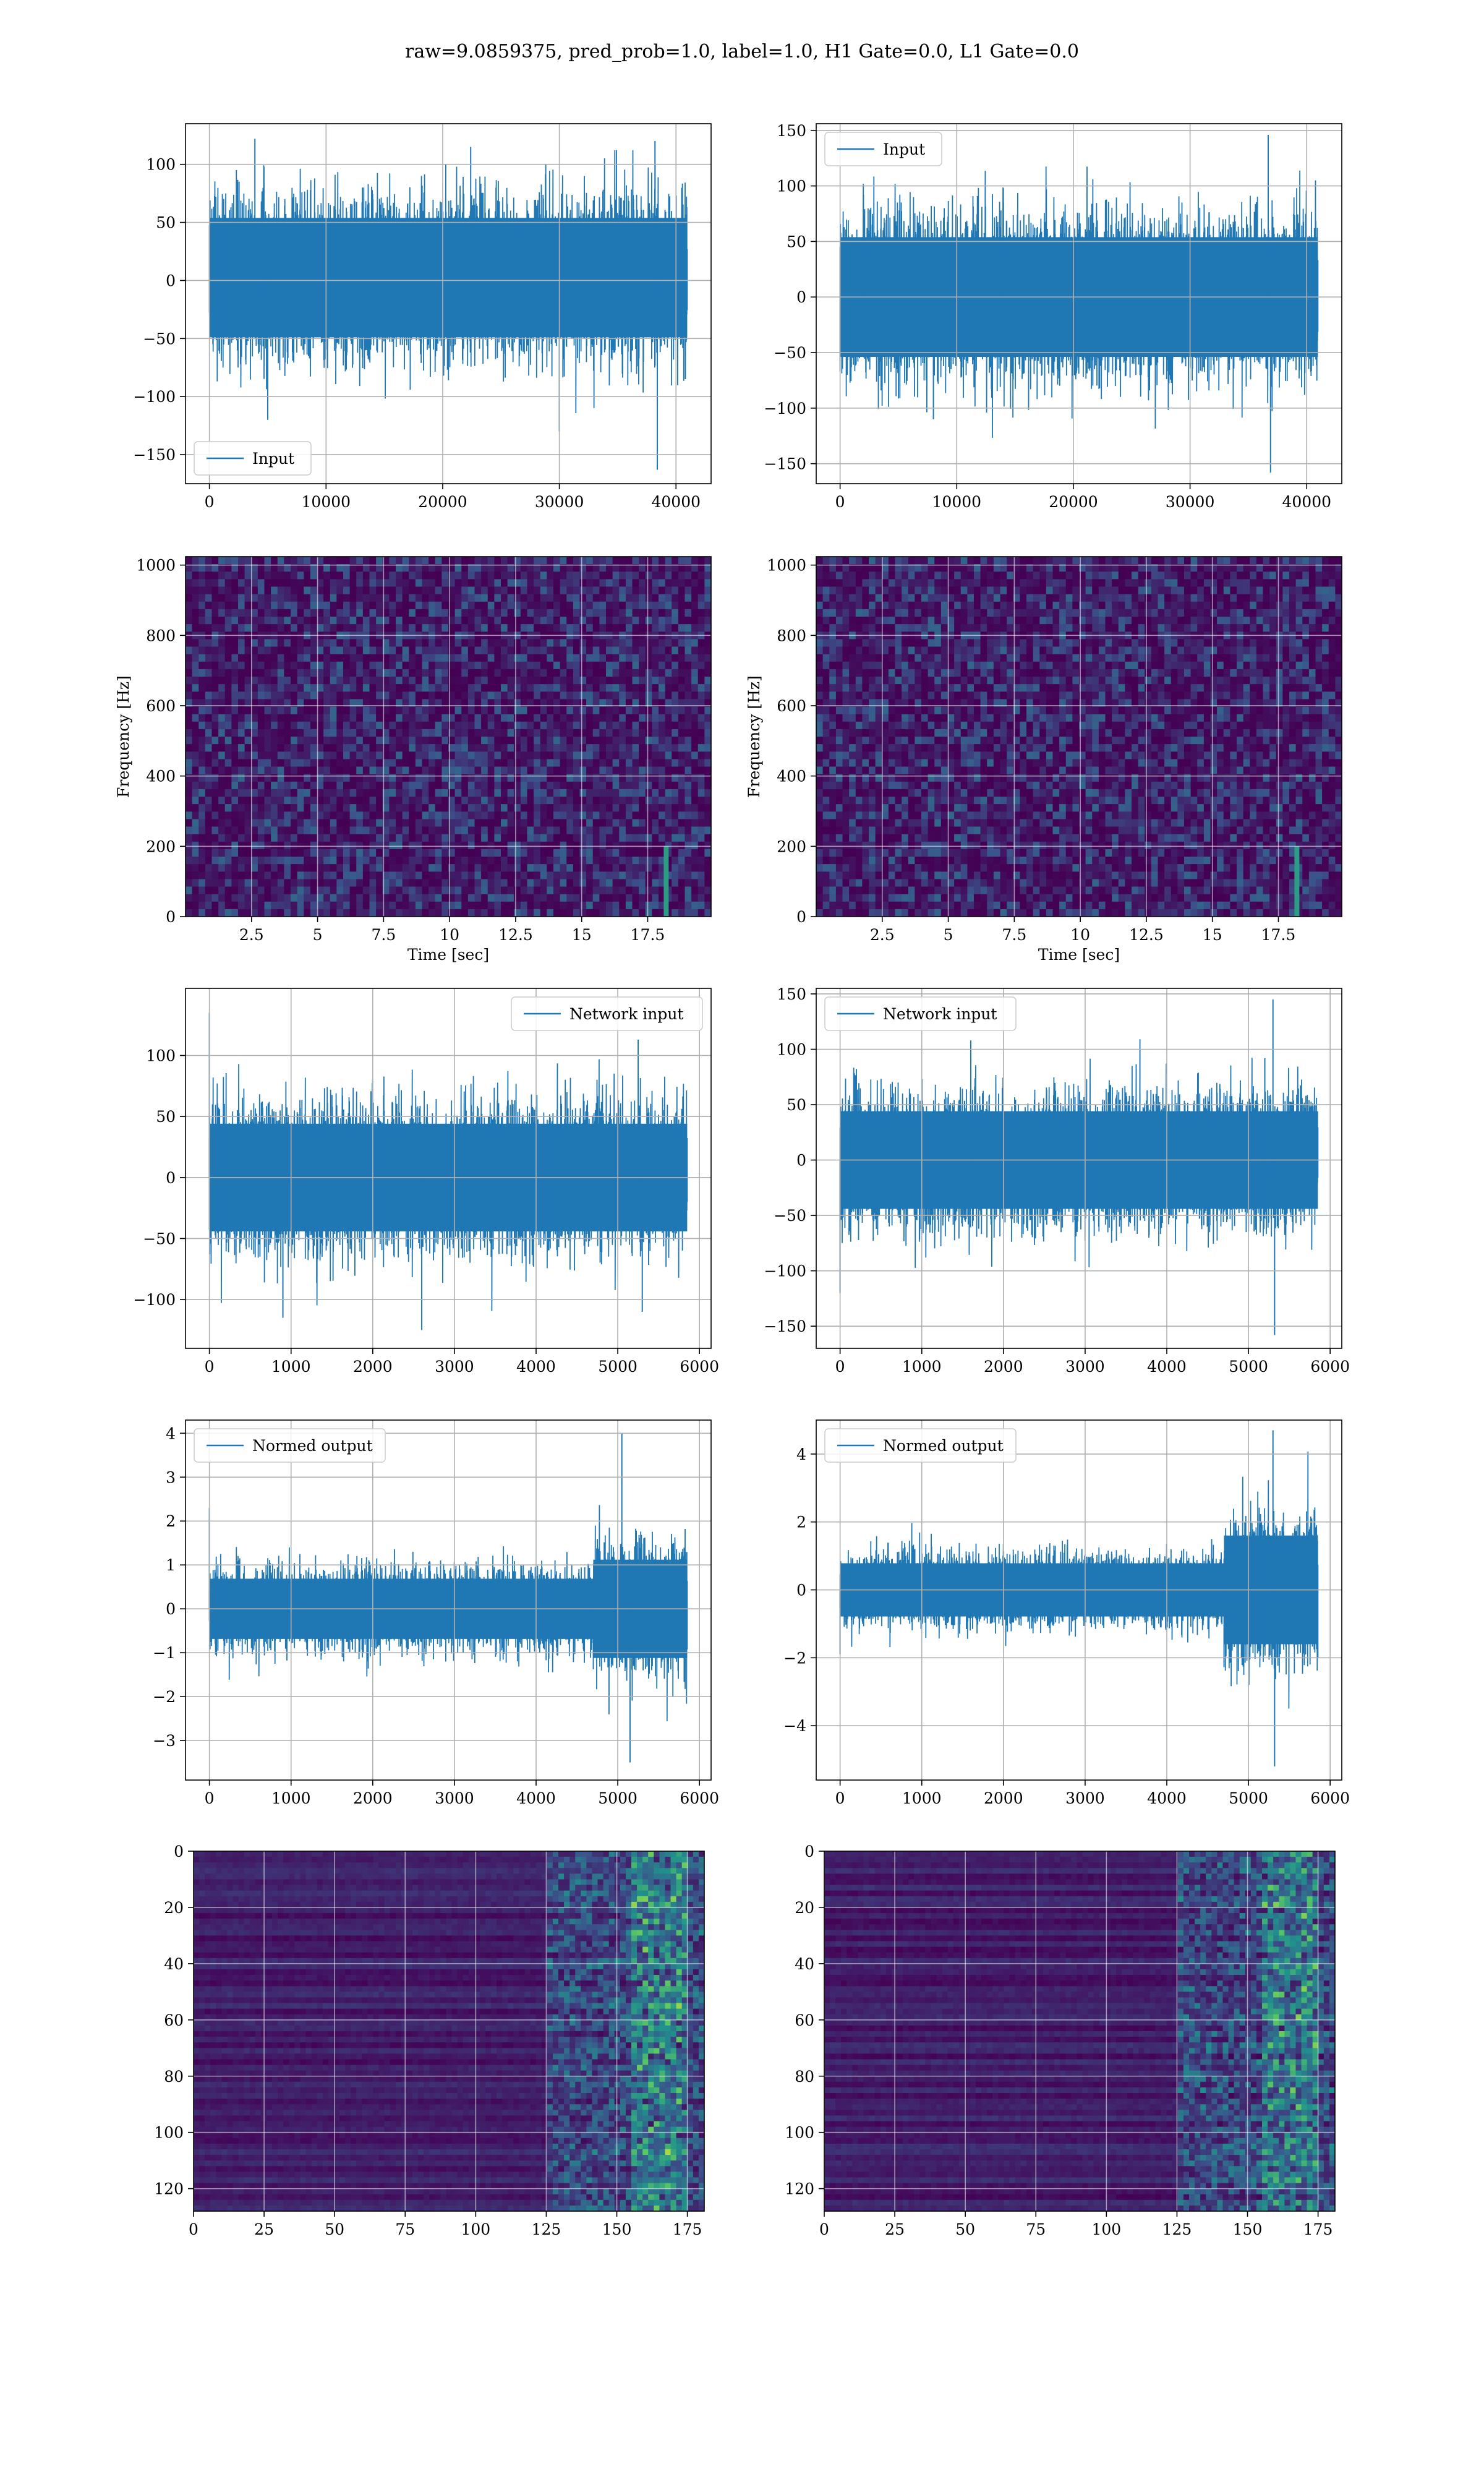 The width and height of the screenshot is (1484, 2474). Describe the element at coordinates (161, 706) in the screenshot. I see `y-tick-label: 600` at that location.